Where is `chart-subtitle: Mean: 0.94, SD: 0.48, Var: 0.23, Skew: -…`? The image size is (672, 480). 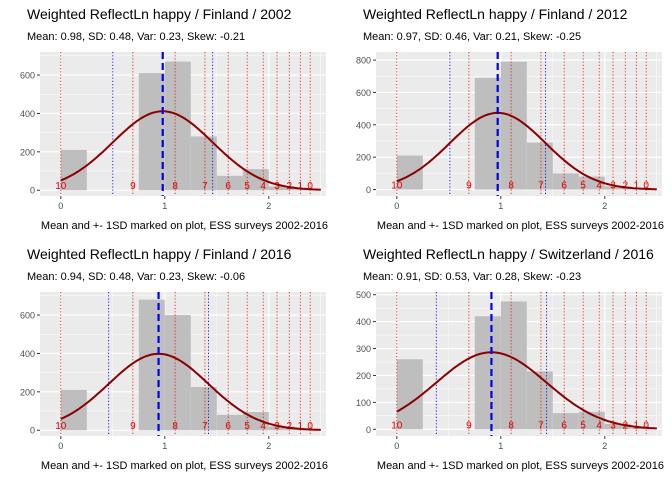
chart-subtitle: Mean: 0.94, SD: 0.48, Var: 0.23, Skew: -… is located at coordinates (136, 277).